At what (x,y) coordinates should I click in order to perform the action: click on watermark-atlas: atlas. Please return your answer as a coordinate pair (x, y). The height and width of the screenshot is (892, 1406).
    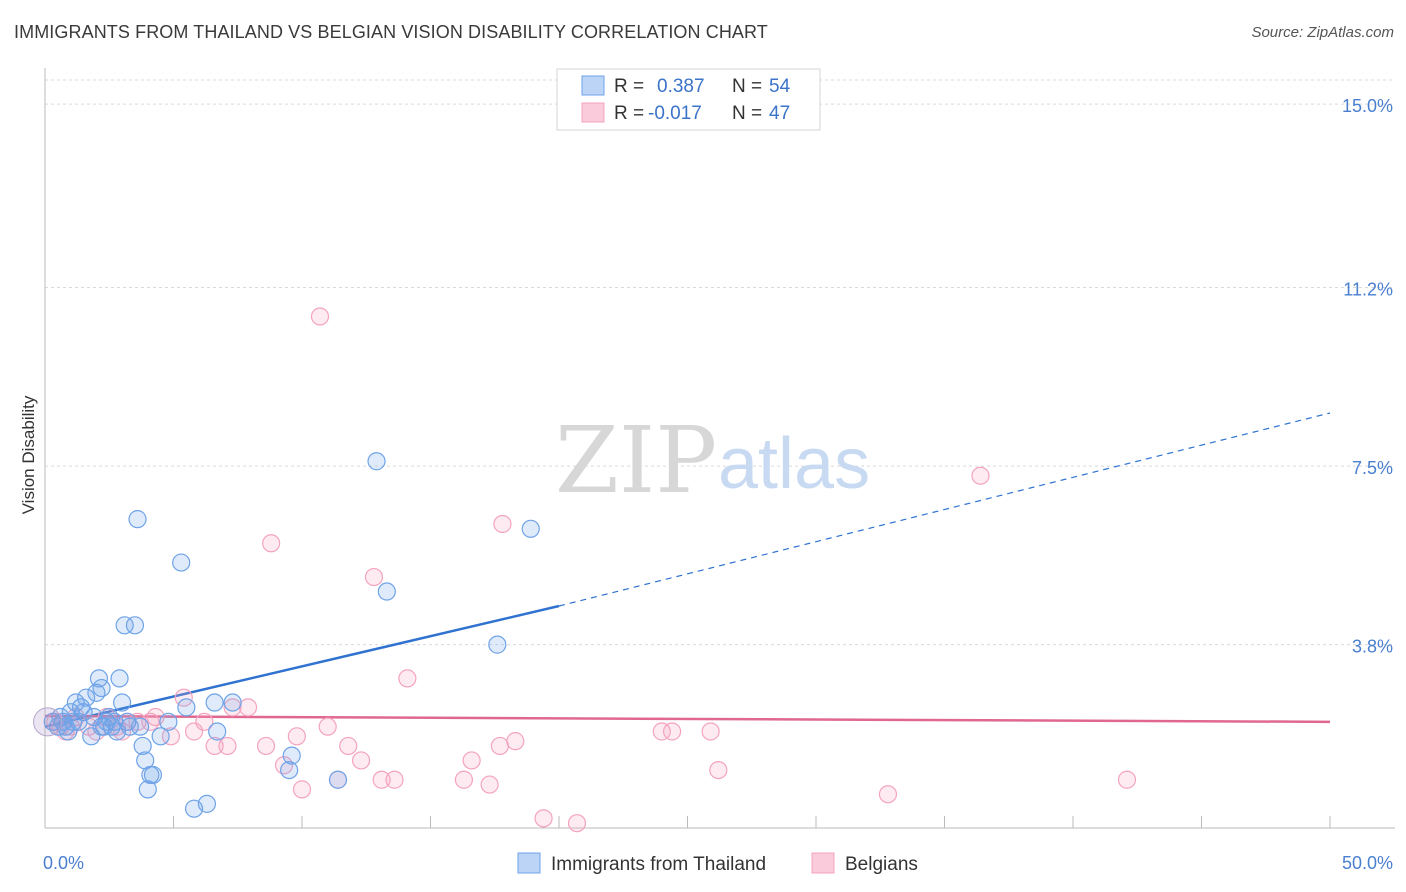
    Looking at the image, I should click on (794, 464).